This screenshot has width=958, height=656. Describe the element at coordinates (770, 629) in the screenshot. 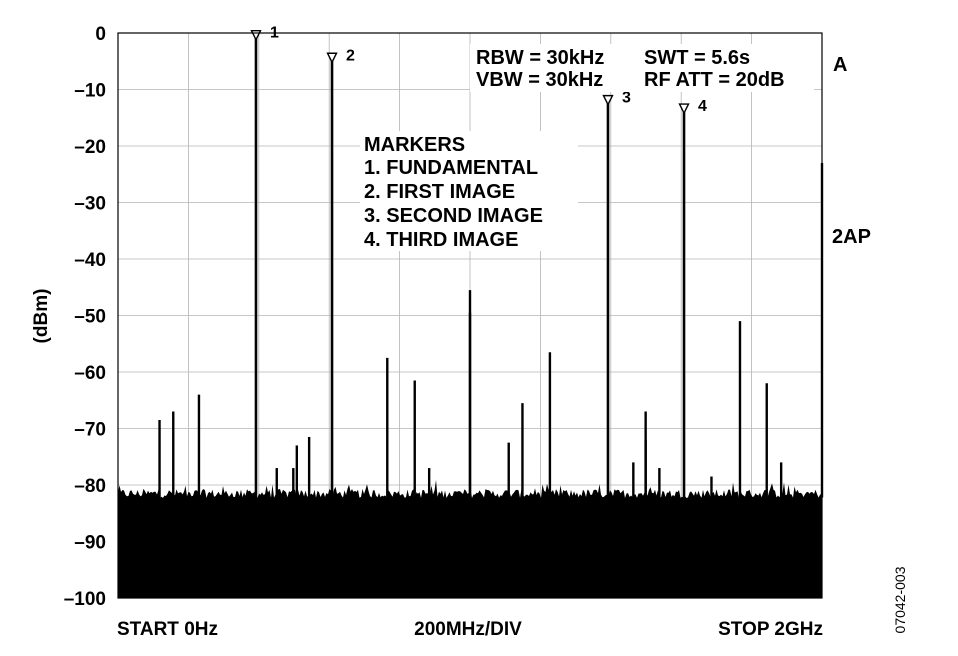

I see `x-stop-label: STOP 2GHz` at that location.